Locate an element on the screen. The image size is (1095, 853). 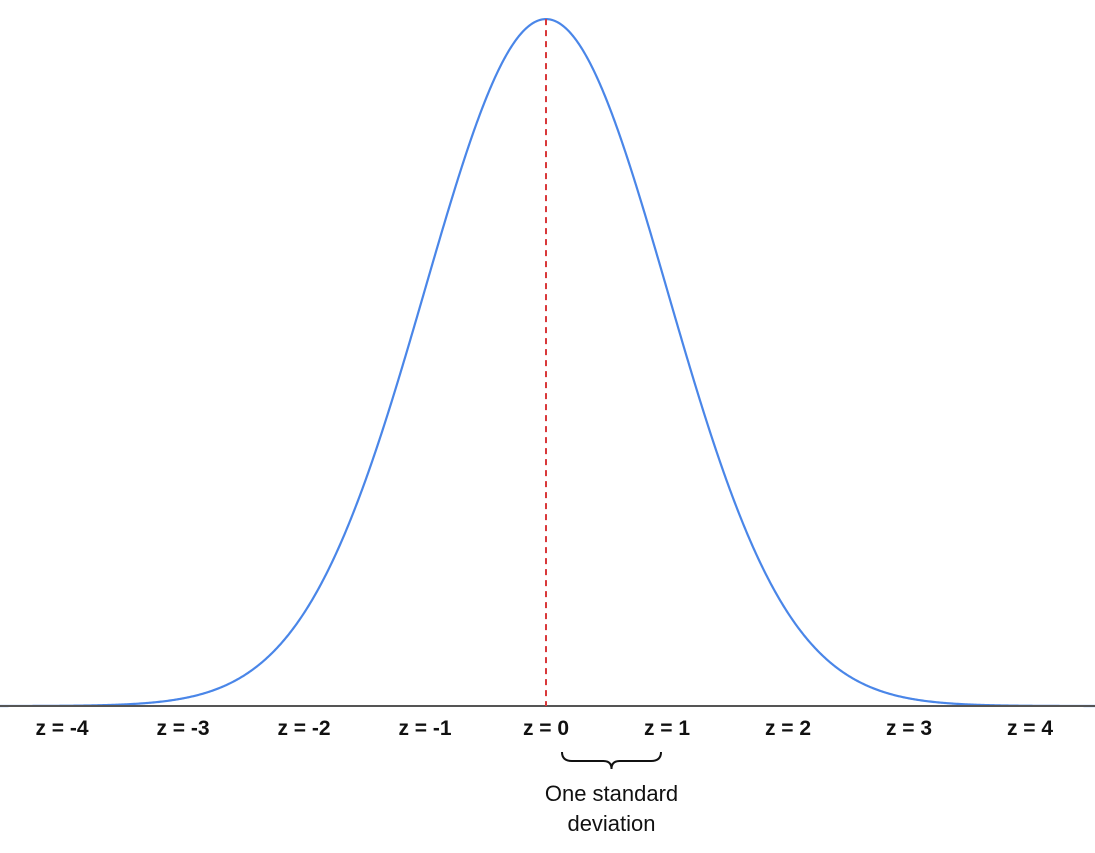
x-tick-label: z = 0 is located at coordinates (546, 728).